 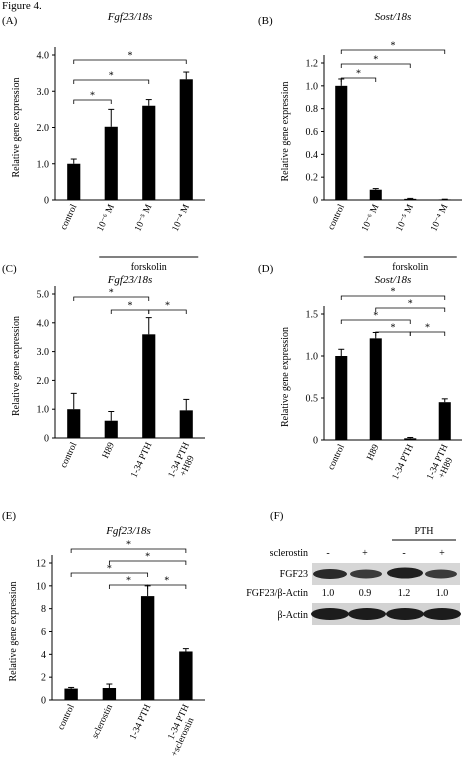 I want to click on blot-ratio-value: 0.9, so click(x=365, y=593).